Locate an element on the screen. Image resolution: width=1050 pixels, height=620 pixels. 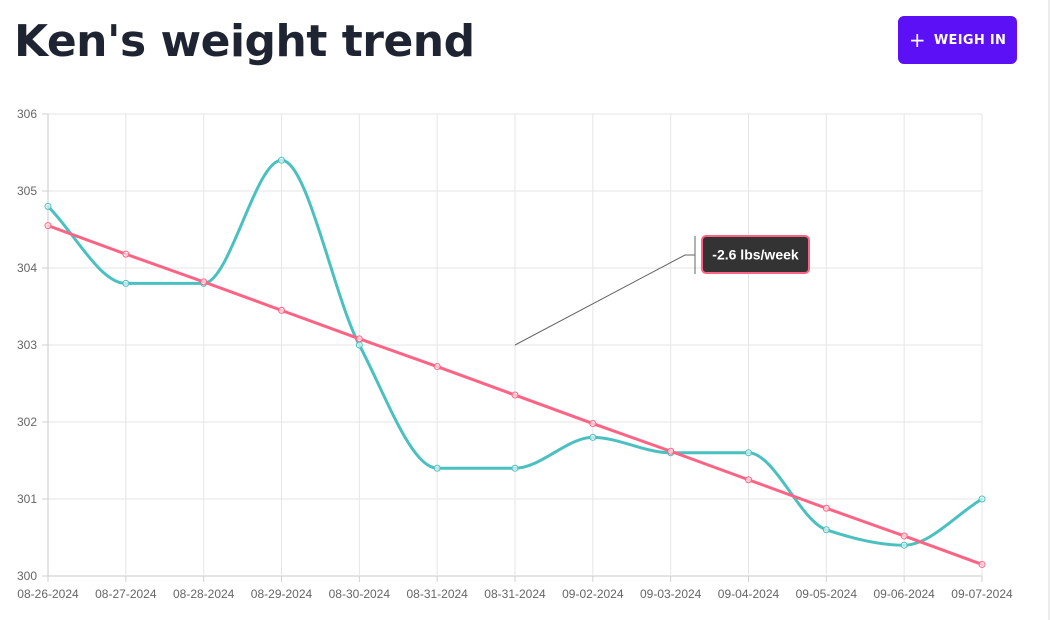
x-tick-label: 09-03-2024 is located at coordinates (671, 594).